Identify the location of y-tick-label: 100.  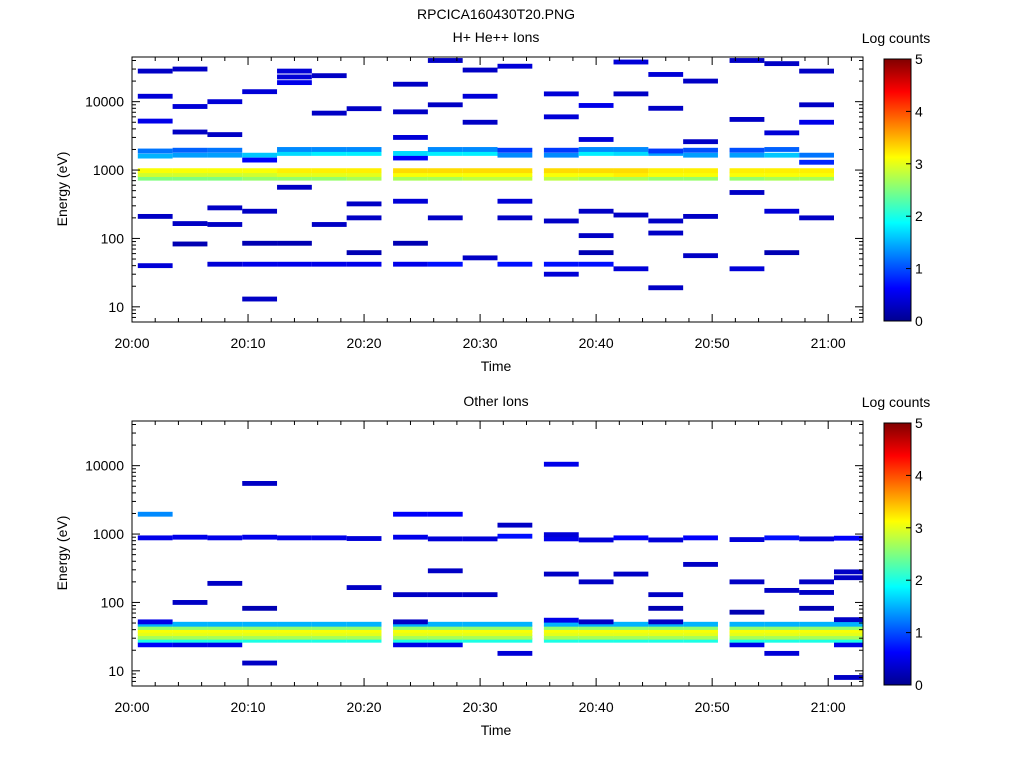
(113, 238).